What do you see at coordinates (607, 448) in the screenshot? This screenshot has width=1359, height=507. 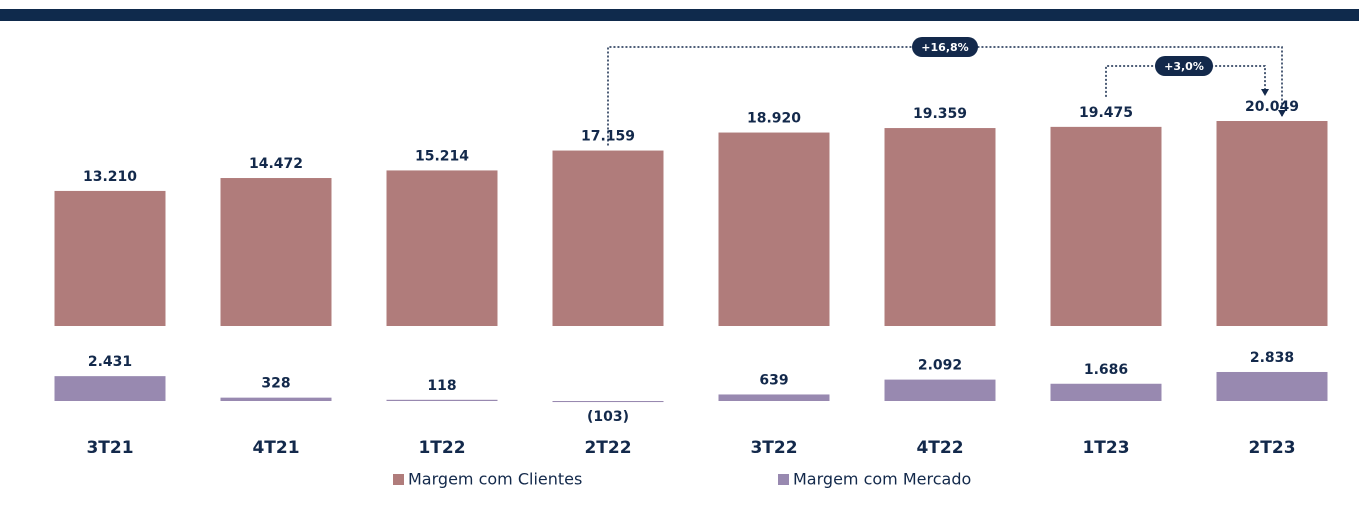 I see `x-tick-label: 2T22` at bounding box center [607, 448].